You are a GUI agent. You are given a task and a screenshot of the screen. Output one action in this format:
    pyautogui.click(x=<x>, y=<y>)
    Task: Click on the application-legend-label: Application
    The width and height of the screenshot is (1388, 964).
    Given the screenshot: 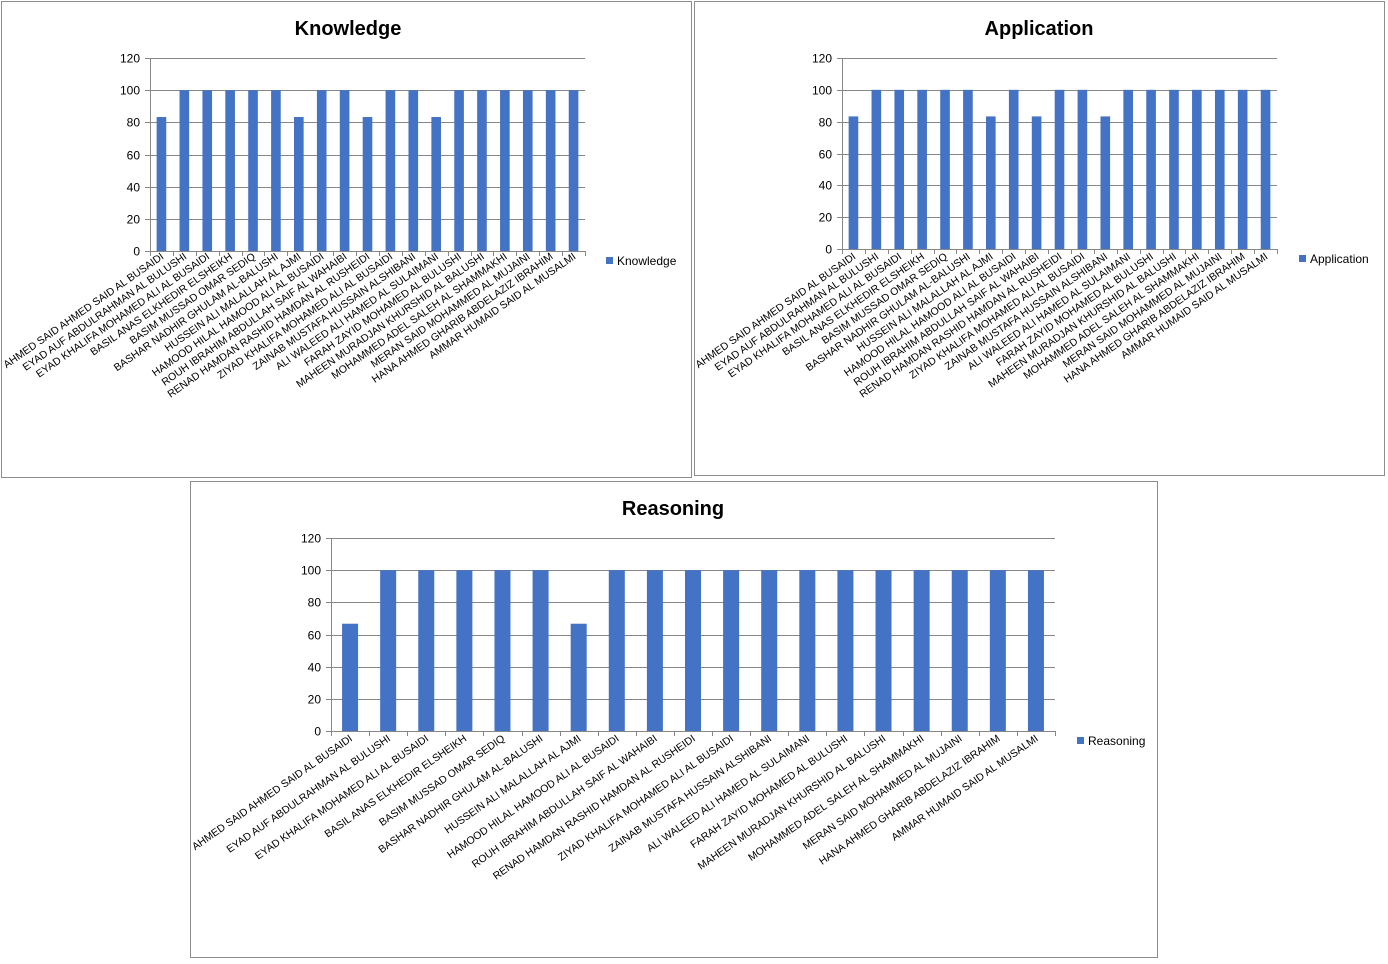 What is the action you would take?
    pyautogui.click(x=1339, y=259)
    